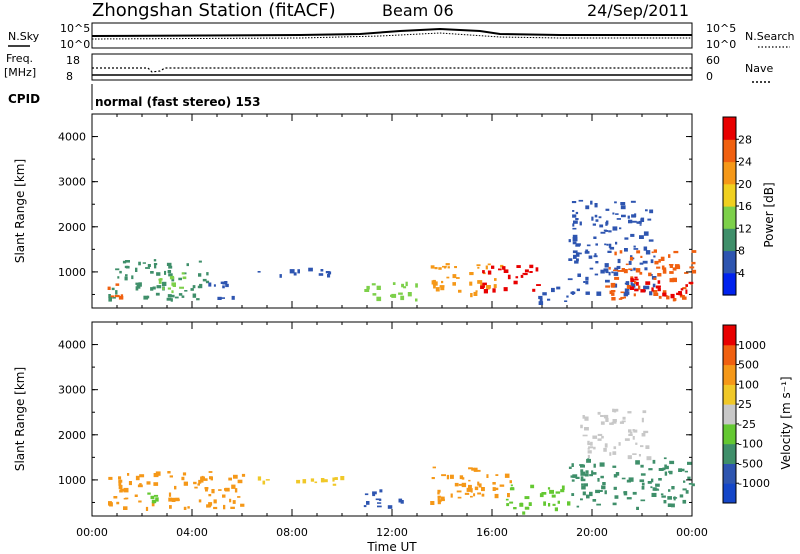 Image resolution: width=800 pixels, height=554 pixels. What do you see at coordinates (750, 444) in the screenshot?
I see `velocity-colorbar-tick: -100` at bounding box center [750, 444].